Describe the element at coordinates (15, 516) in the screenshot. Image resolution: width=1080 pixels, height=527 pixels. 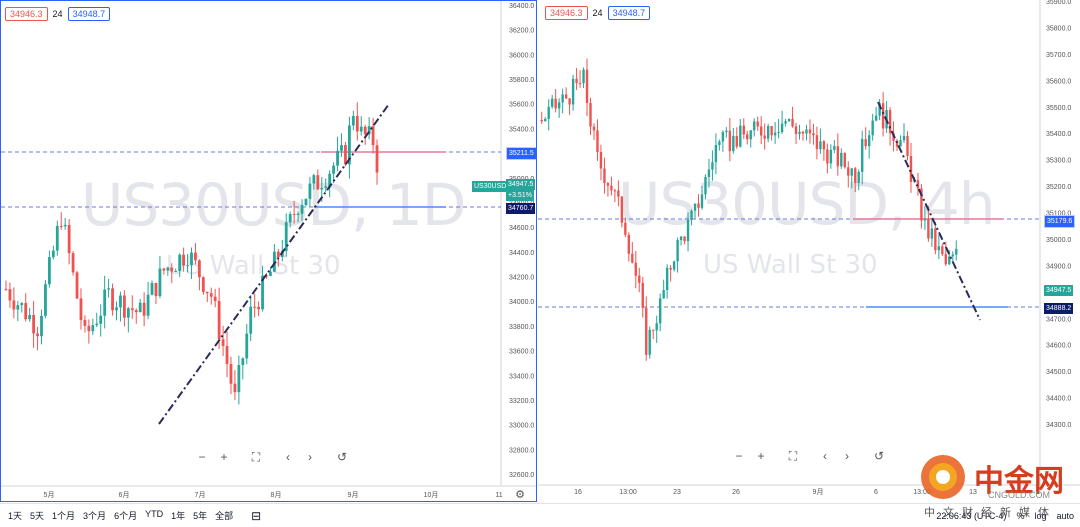
I see `timeframe-button: 1天` at that location.